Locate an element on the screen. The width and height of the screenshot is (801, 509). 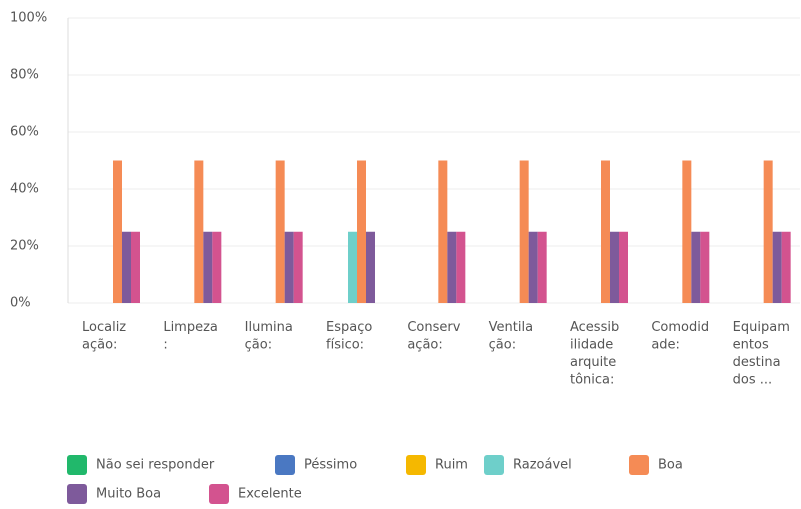
y-tick-label: 60% is located at coordinates (24, 132).